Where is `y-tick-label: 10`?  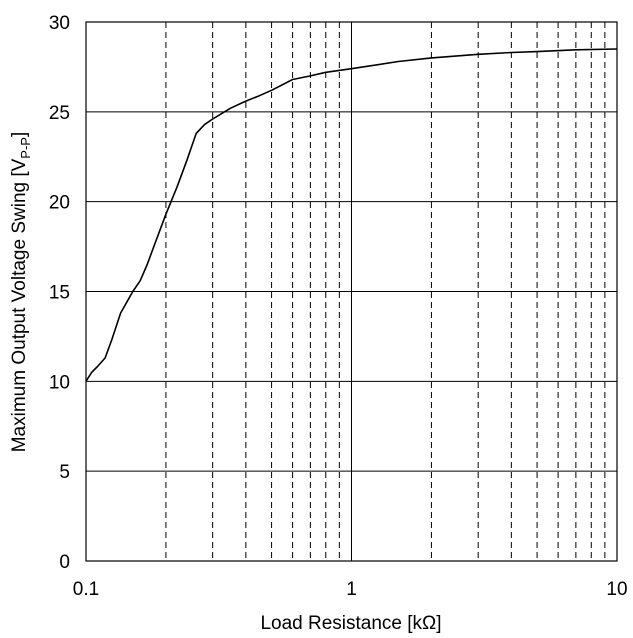
y-tick-label: 10 is located at coordinates (59, 382).